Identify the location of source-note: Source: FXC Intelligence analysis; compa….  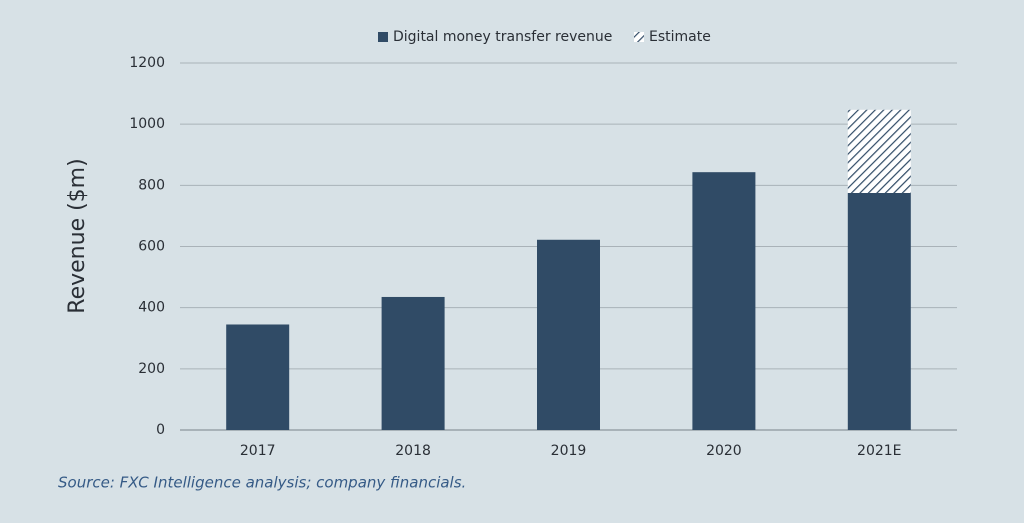
(262, 483).